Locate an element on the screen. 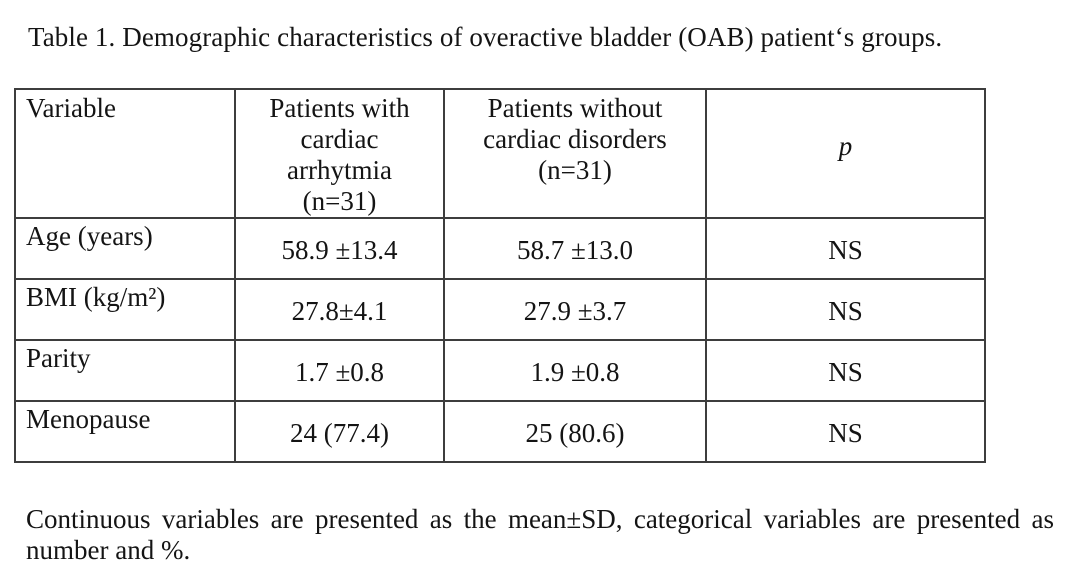  parity-group2-value: 1.9 ±0.8 is located at coordinates (575, 370).